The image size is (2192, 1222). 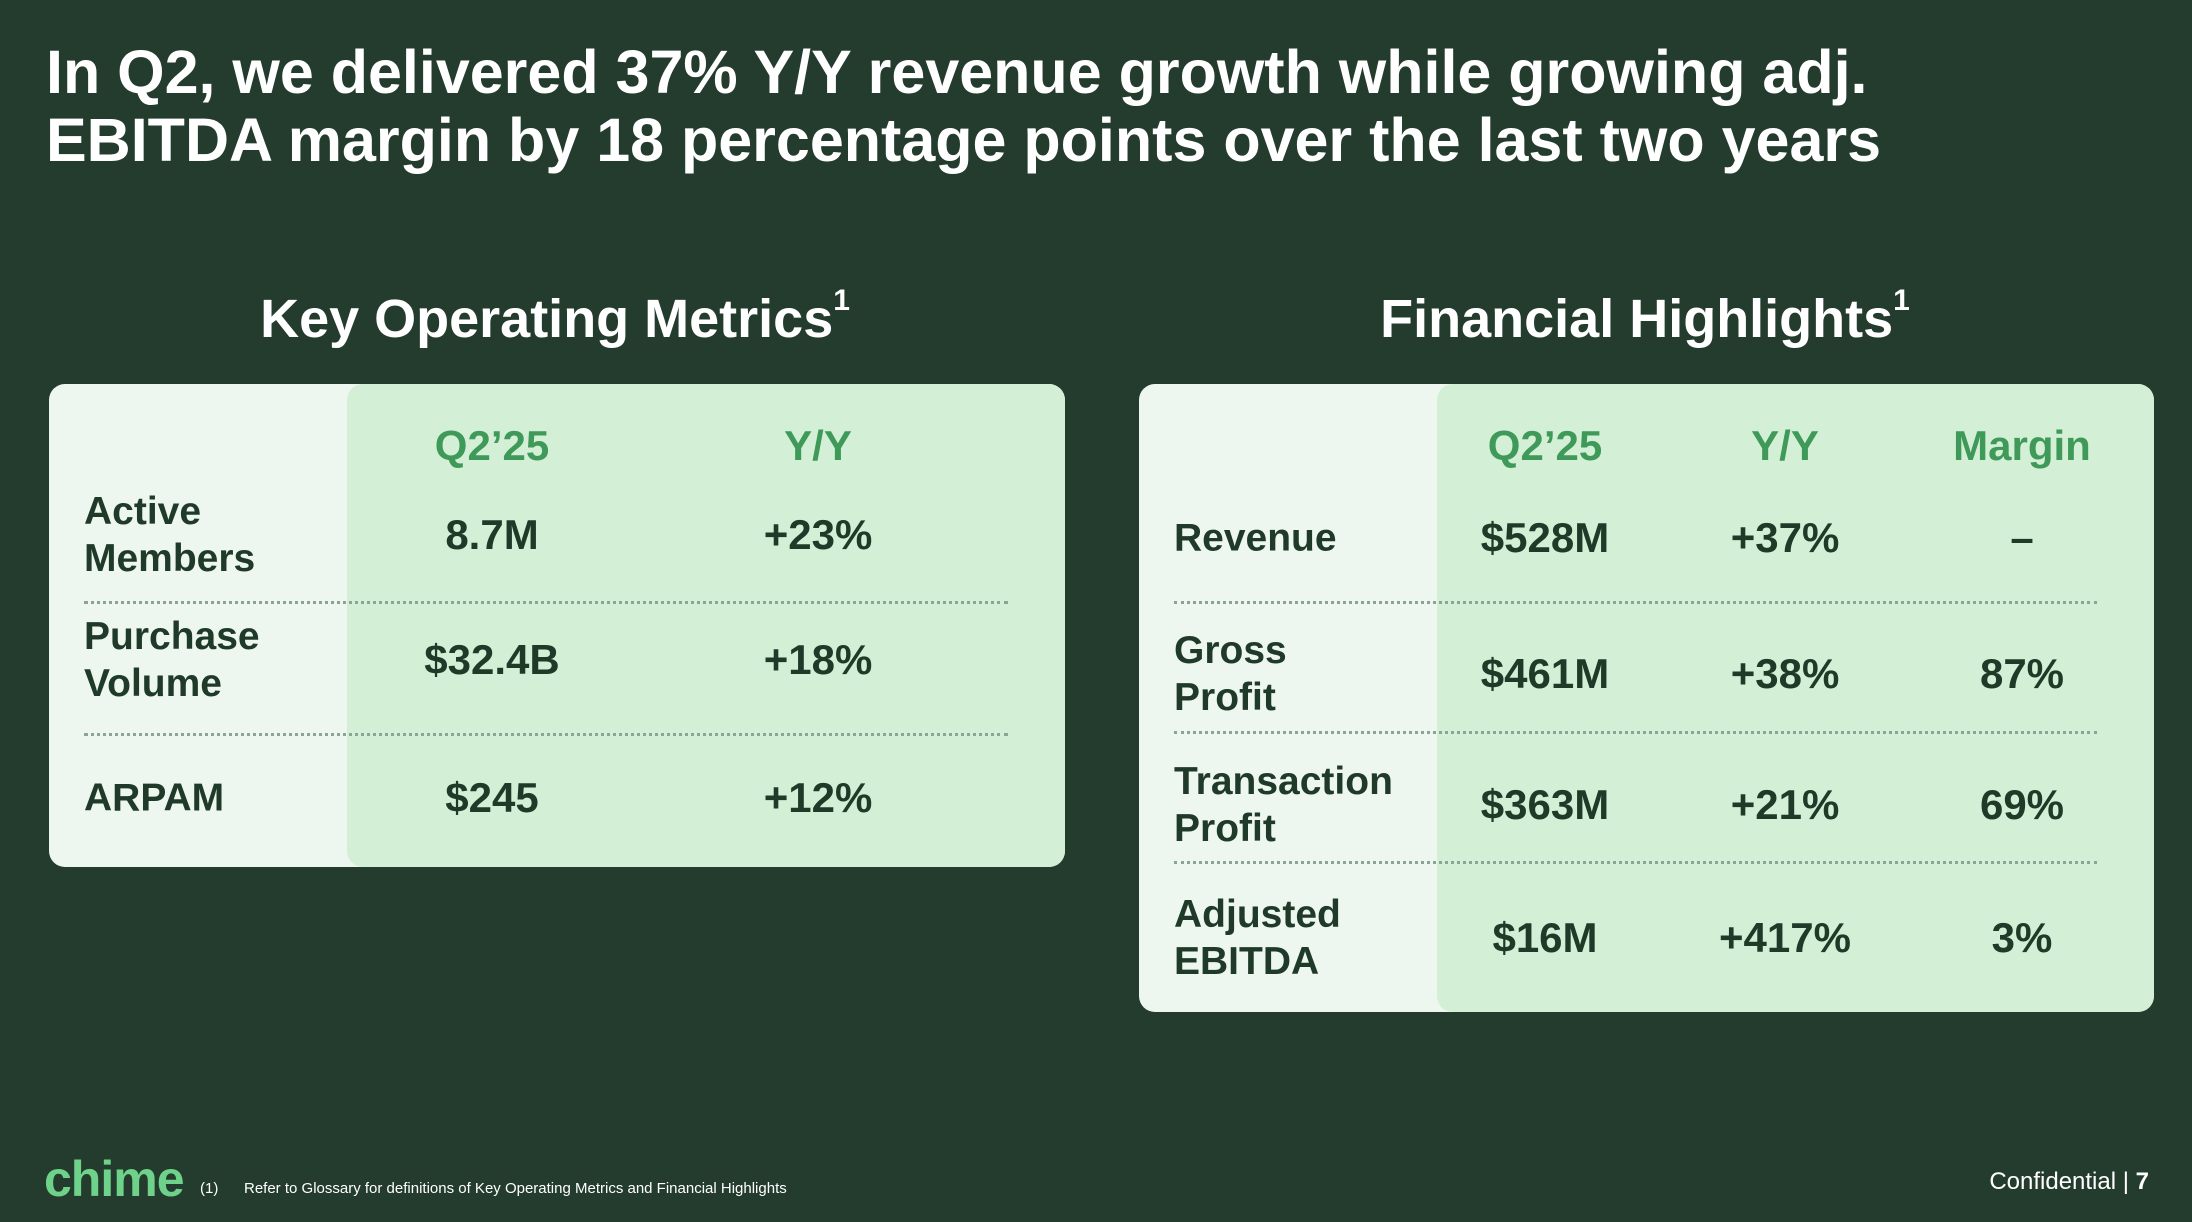 What do you see at coordinates (1545, 937) in the screenshot?
I see `cell-value: $16M` at bounding box center [1545, 937].